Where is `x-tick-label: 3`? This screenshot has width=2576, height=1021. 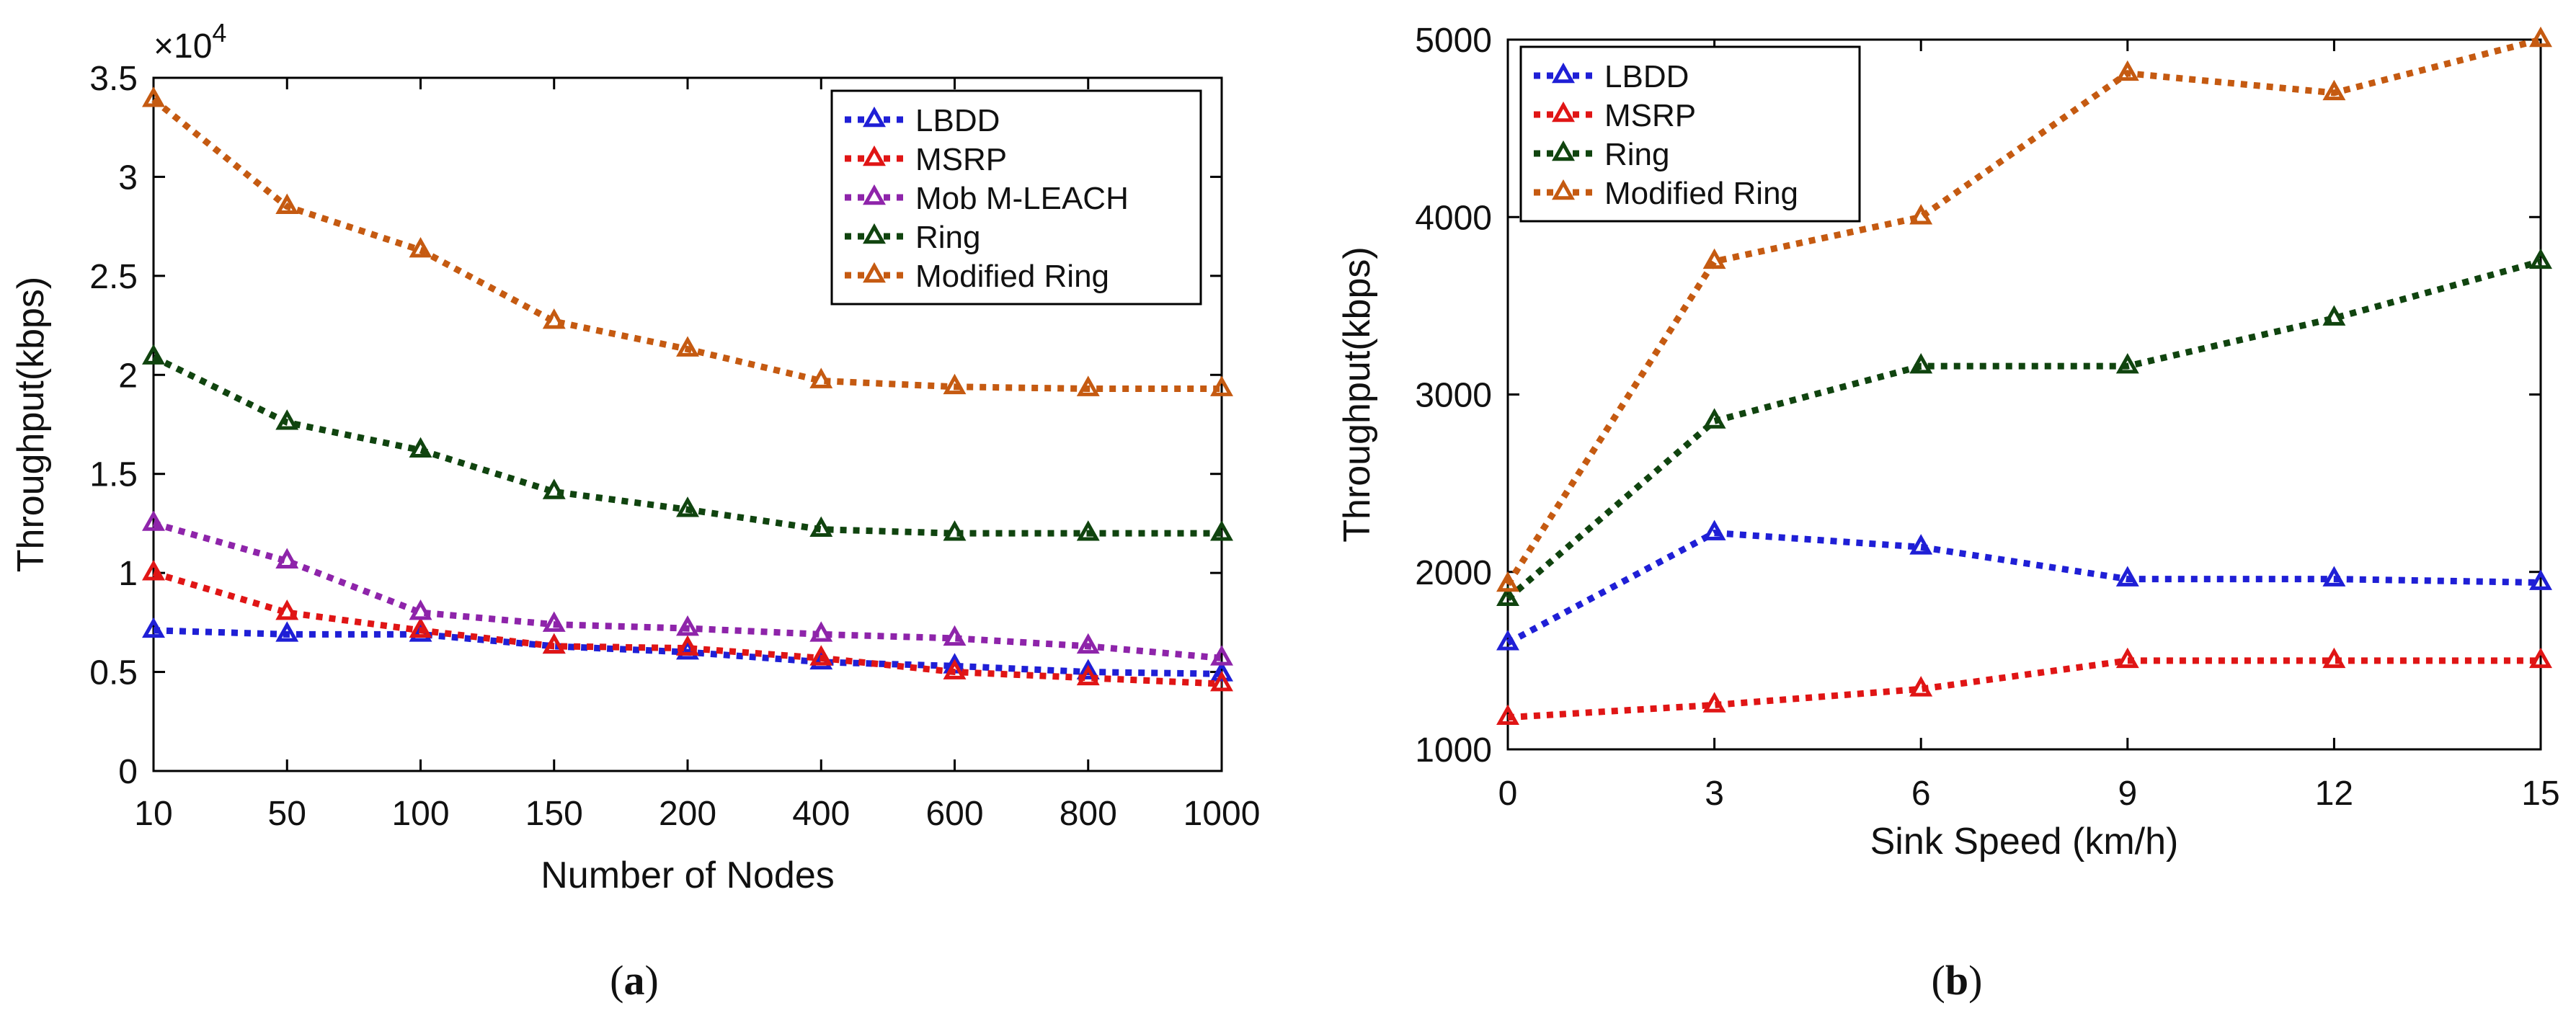 x-tick-label: 3 is located at coordinates (1714, 794).